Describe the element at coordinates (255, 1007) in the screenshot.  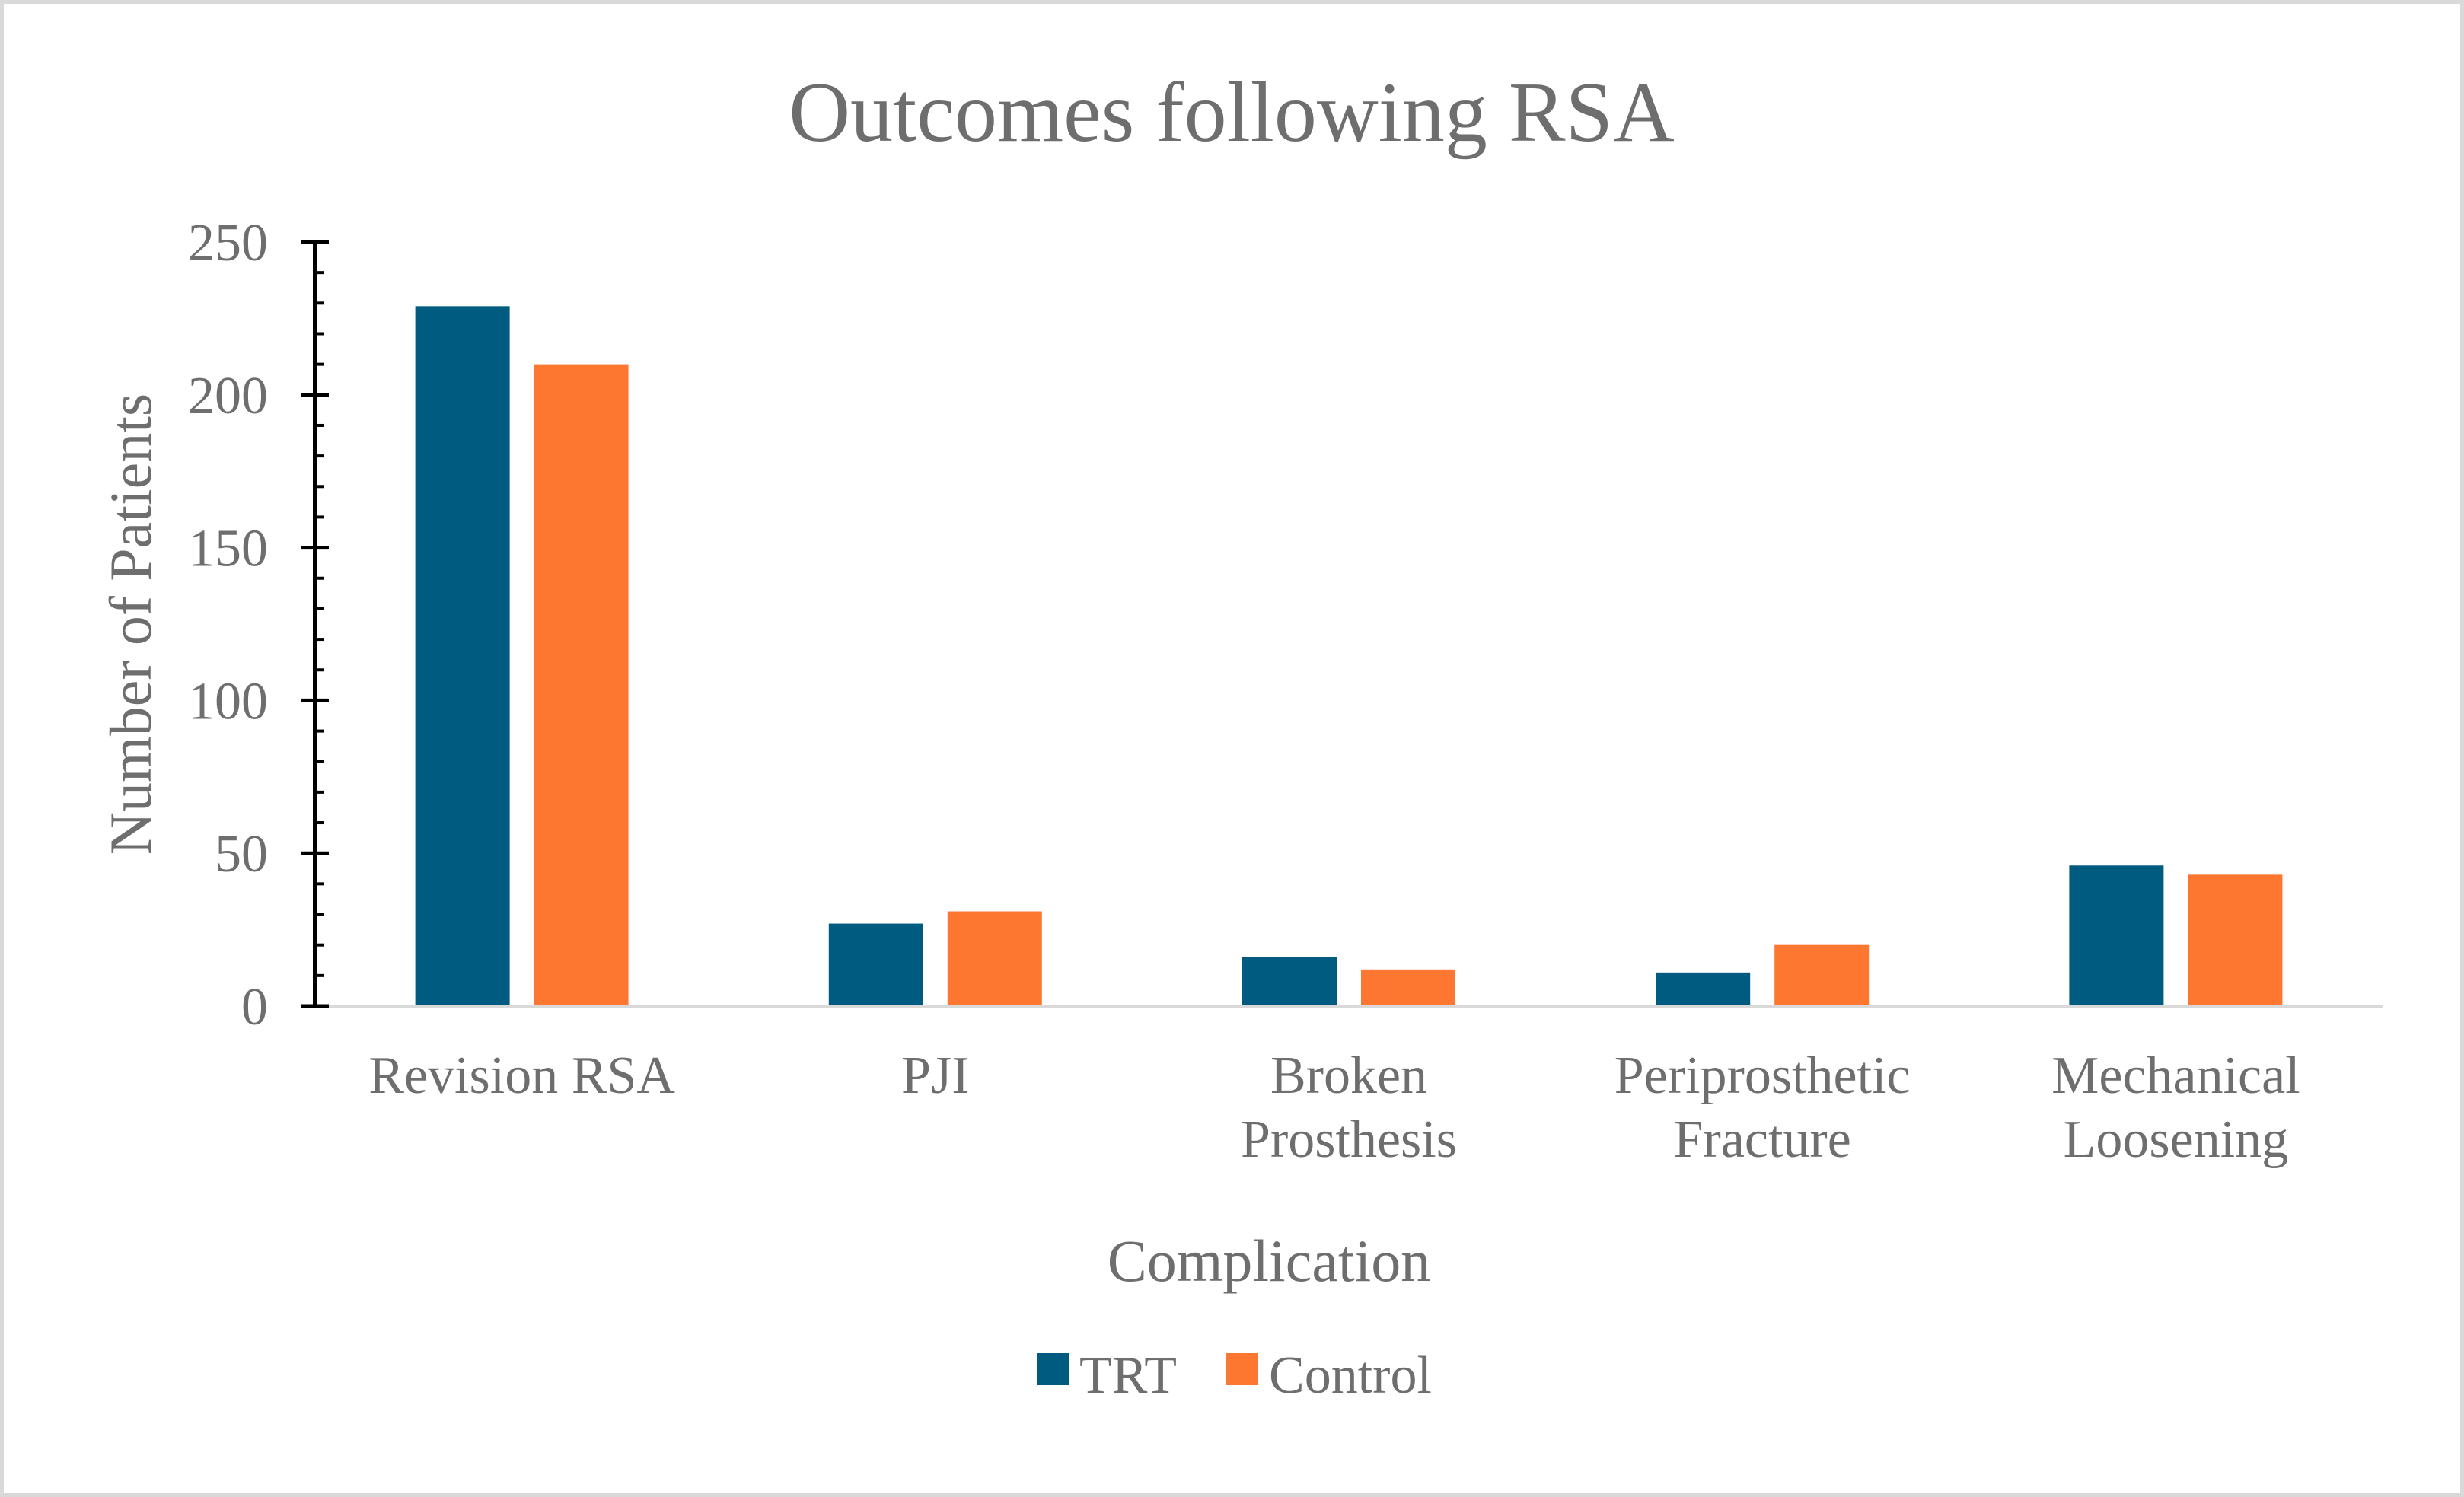
I see `y-tick-label: 0` at that location.